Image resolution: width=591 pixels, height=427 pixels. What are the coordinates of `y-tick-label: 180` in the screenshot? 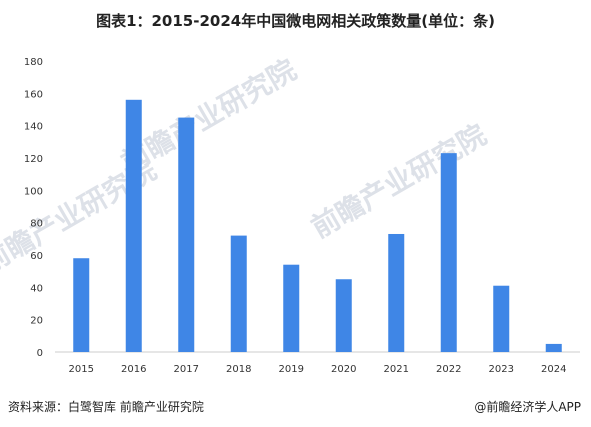 It's located at (33, 62).